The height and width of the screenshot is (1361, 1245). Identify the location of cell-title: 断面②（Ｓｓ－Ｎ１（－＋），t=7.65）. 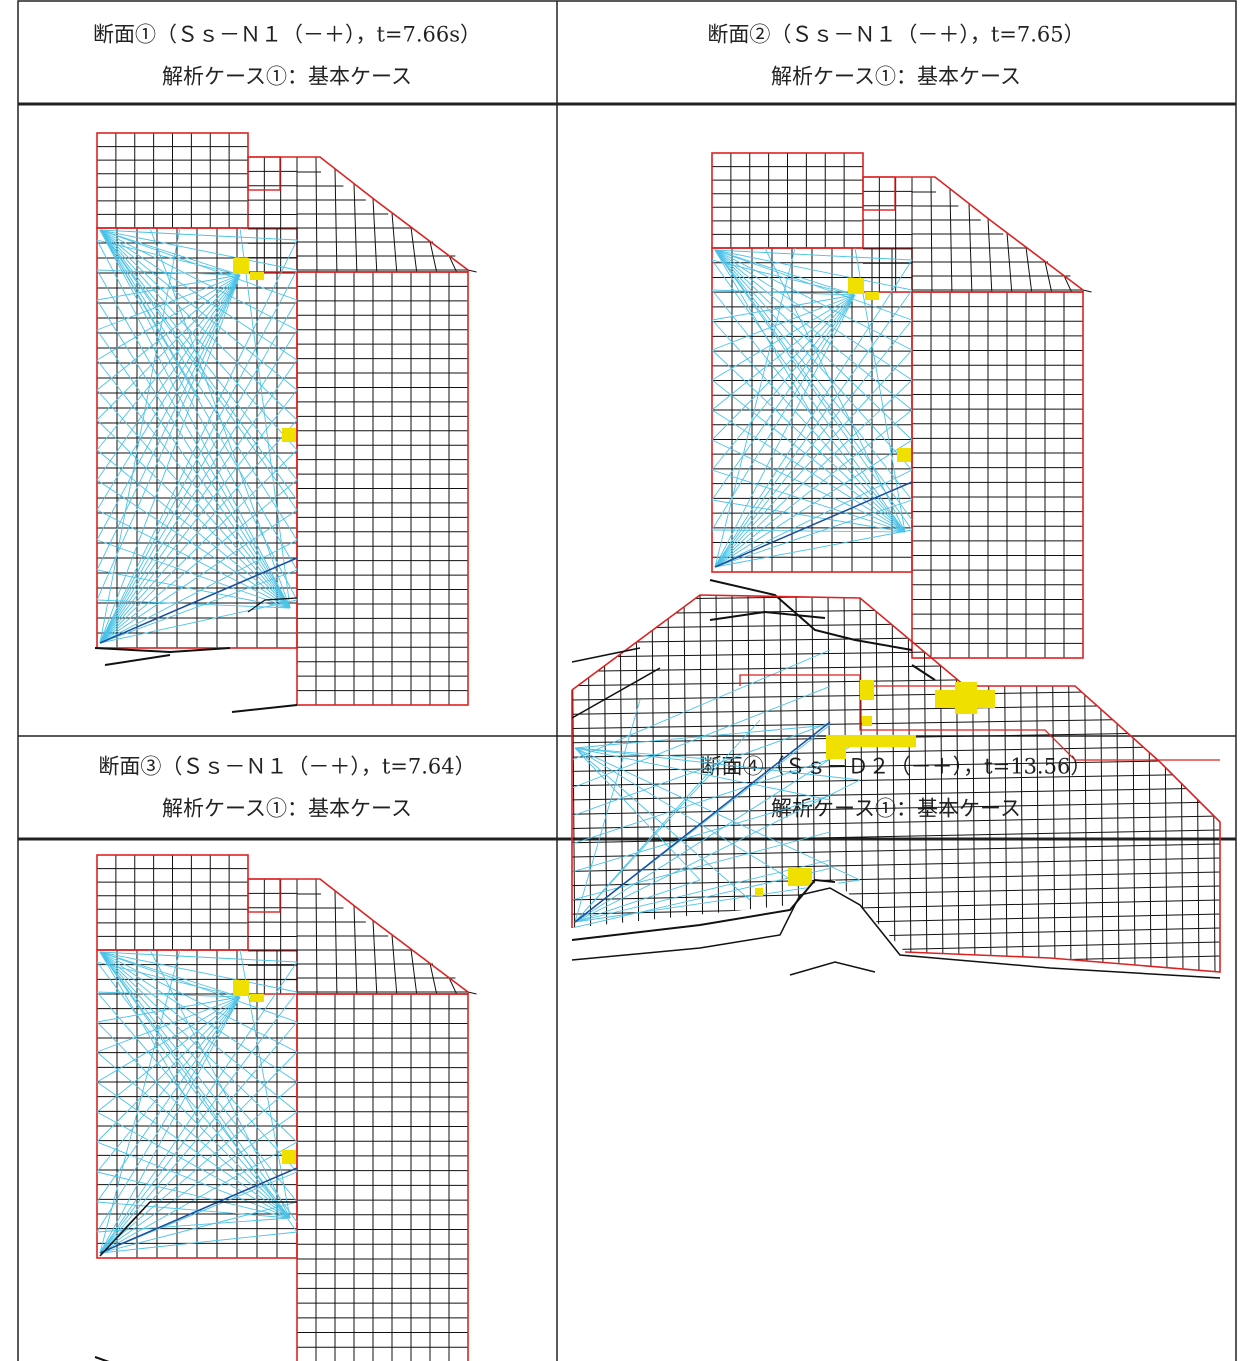
(895, 35).